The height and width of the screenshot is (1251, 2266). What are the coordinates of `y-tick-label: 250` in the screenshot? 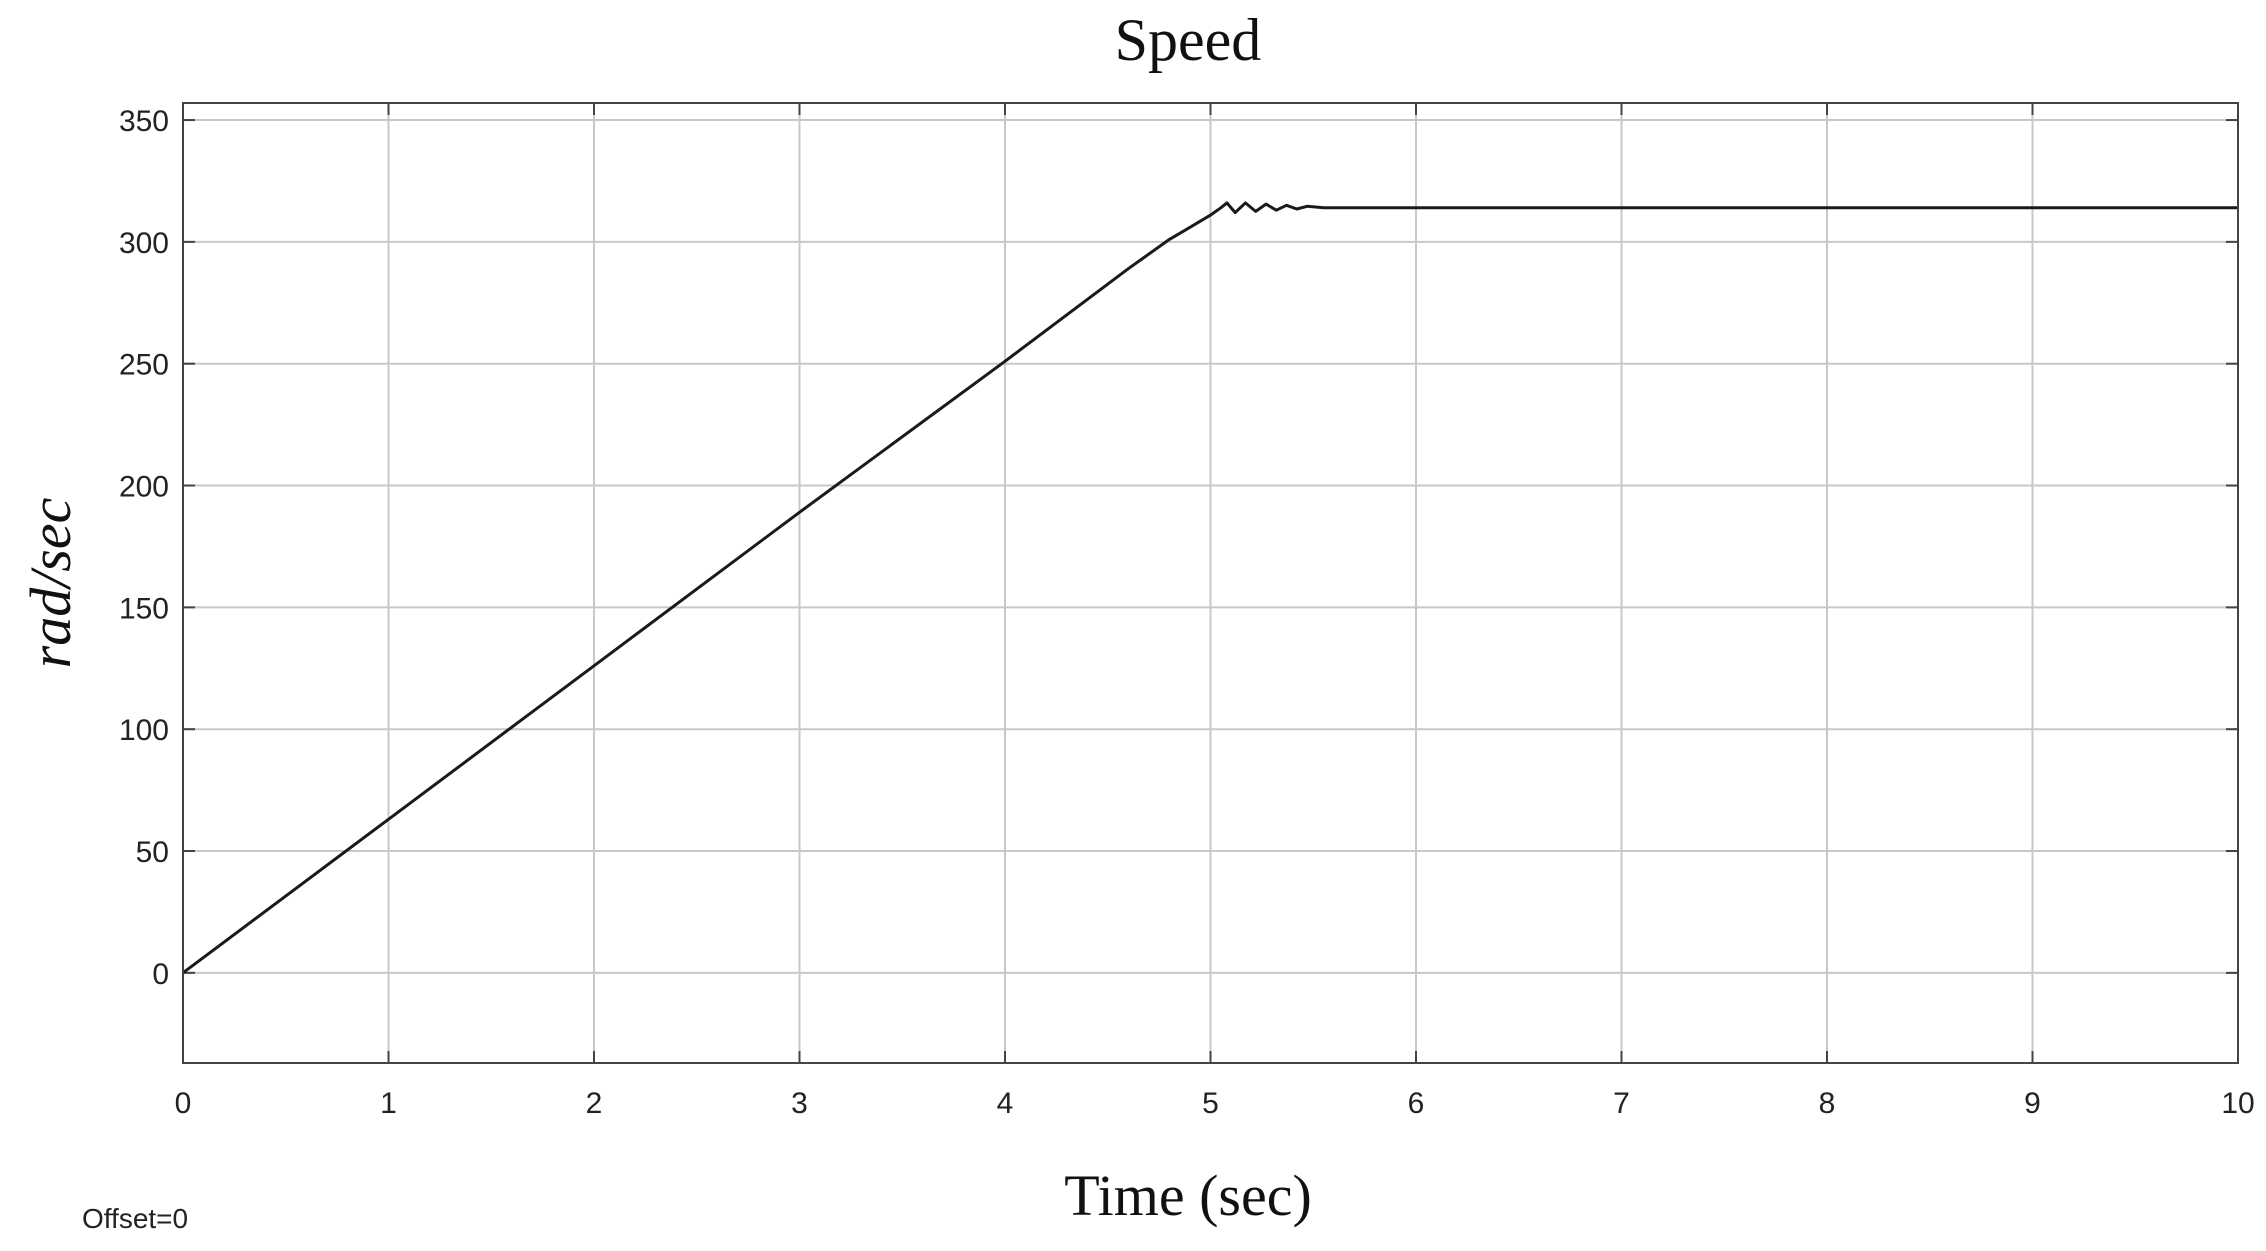 It's located at (144, 365).